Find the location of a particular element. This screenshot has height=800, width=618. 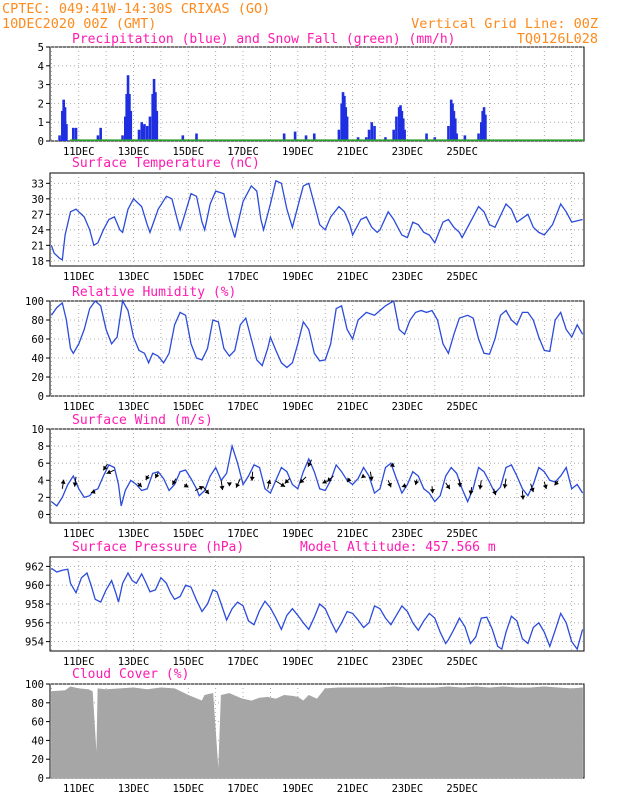

cloud-ytick-label: 100 is located at coordinates (34, 685).